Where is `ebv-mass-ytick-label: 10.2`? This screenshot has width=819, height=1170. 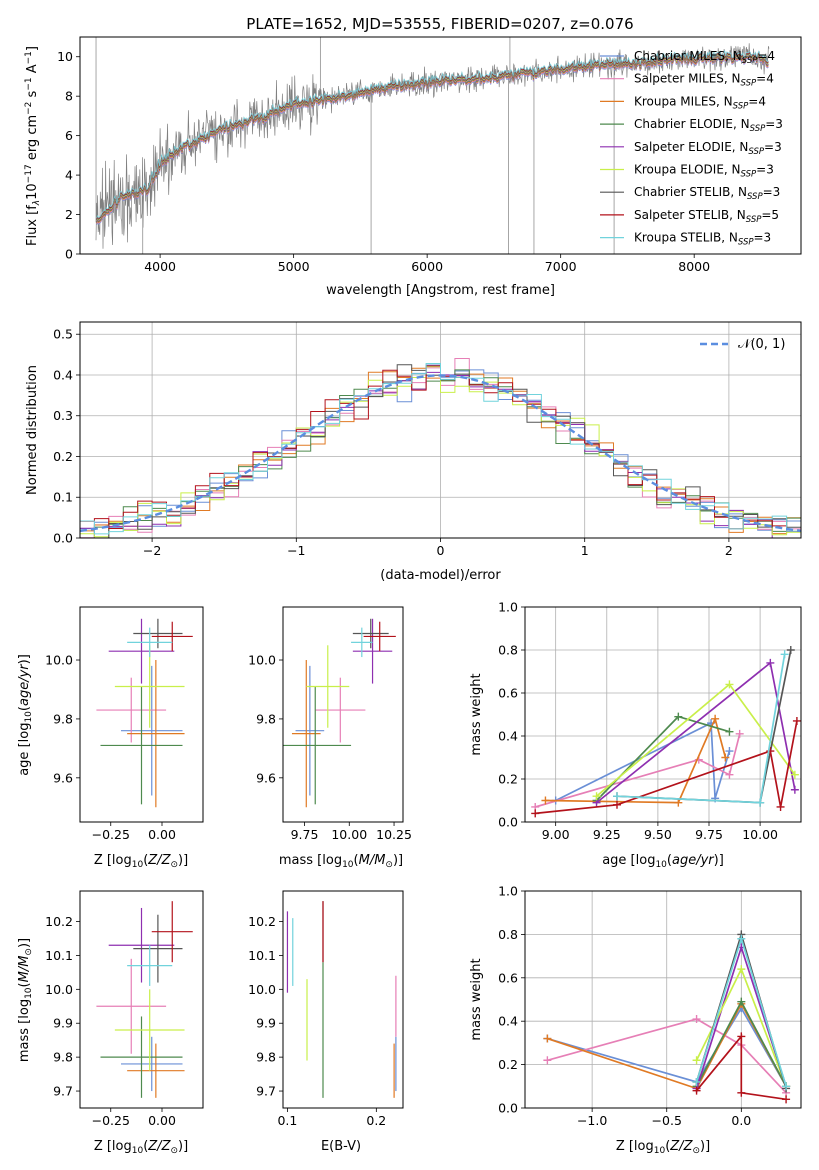
ebv-mass-ytick-label: 10.2 is located at coordinates (262, 921).